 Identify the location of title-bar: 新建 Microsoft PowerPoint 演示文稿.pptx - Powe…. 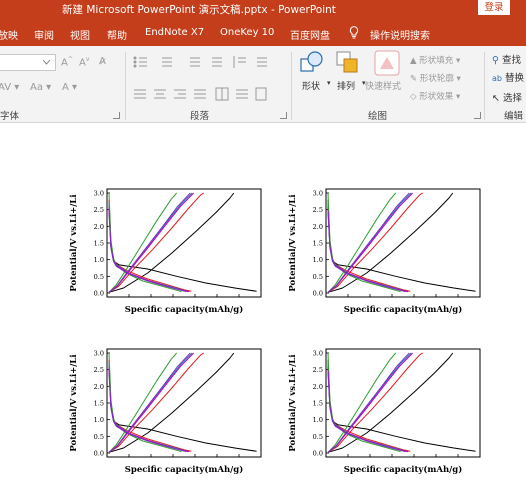
(263, 9).